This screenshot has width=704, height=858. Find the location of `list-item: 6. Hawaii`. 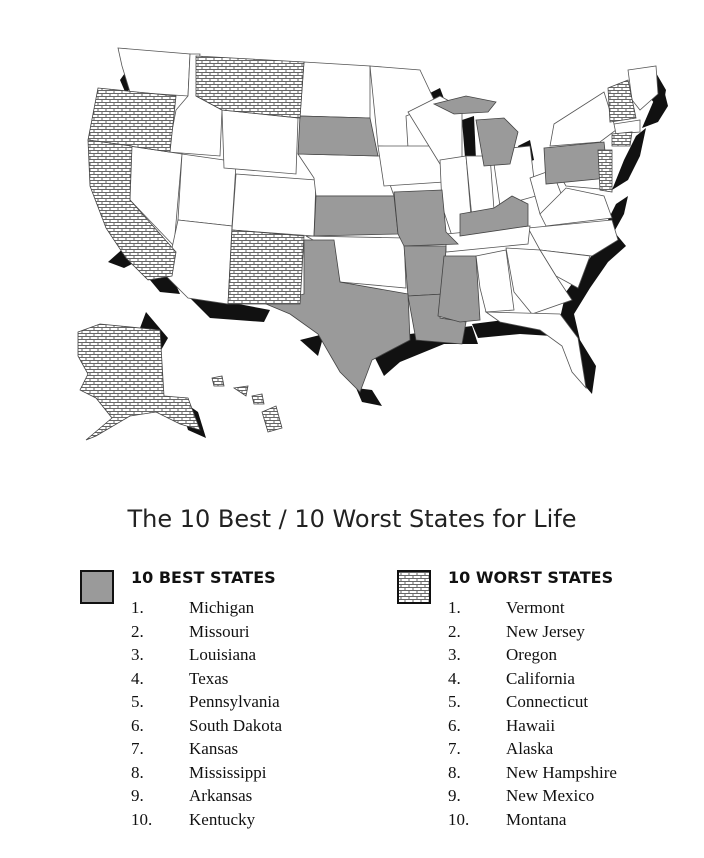

list-item: 6. Hawaii is located at coordinates (532, 728).